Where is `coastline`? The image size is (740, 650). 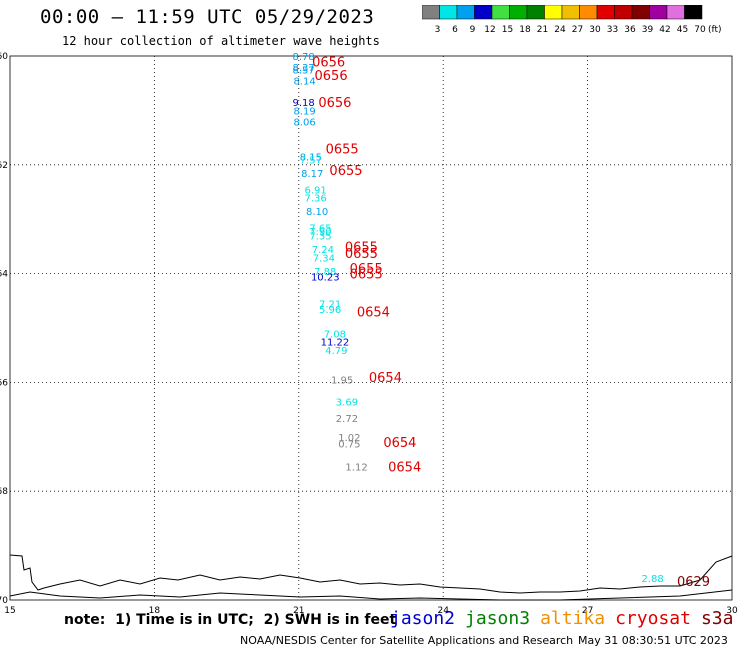 coastline is located at coordinates (371, 574).